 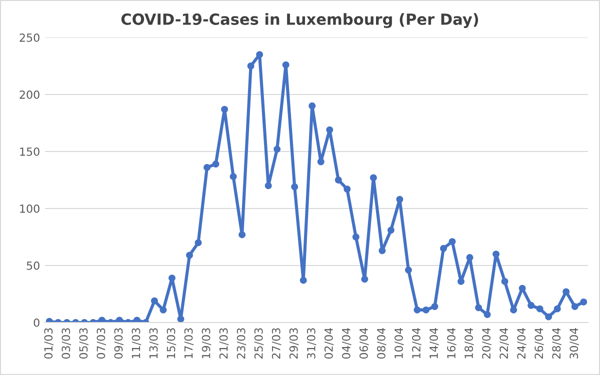 I want to click on x-tick-label: 04/04, so click(x=347, y=343).